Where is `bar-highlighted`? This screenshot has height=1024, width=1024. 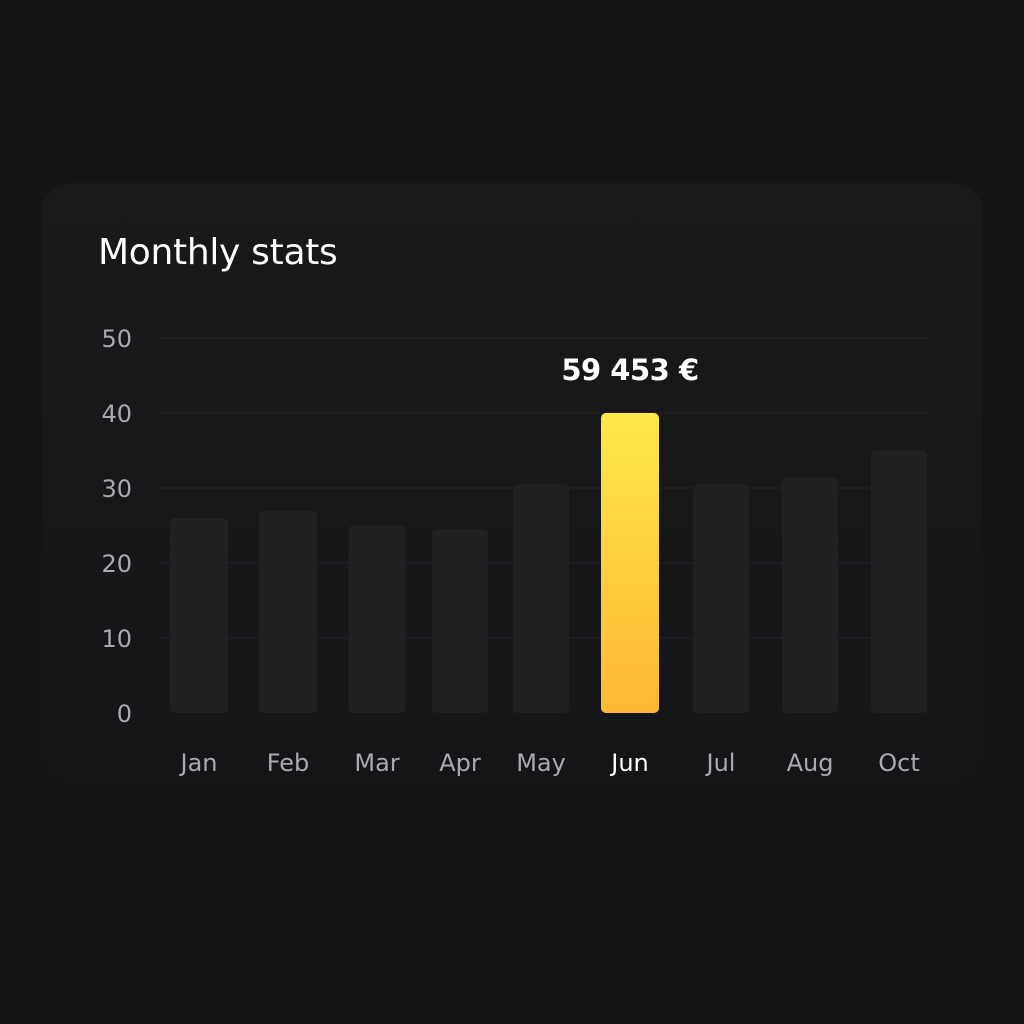
bar-highlighted is located at coordinates (630, 563).